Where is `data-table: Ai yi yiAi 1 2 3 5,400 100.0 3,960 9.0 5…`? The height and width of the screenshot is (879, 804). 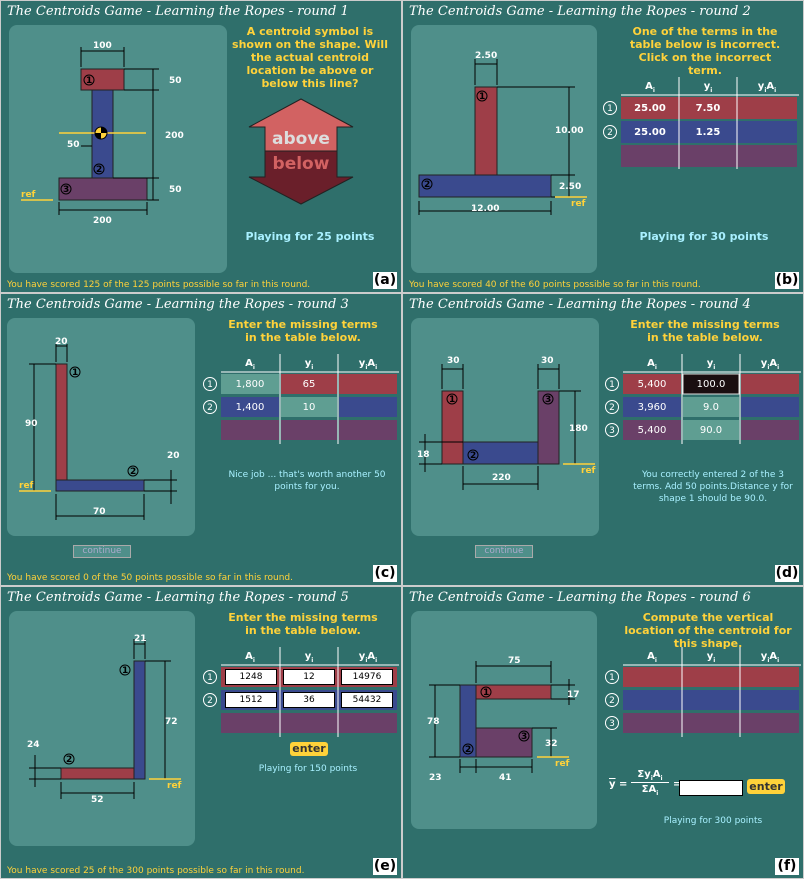
data-table: Ai yi yiAi 1 2 3 5,400 100.0 3,960 9.0 5… is located at coordinates (702, 400).